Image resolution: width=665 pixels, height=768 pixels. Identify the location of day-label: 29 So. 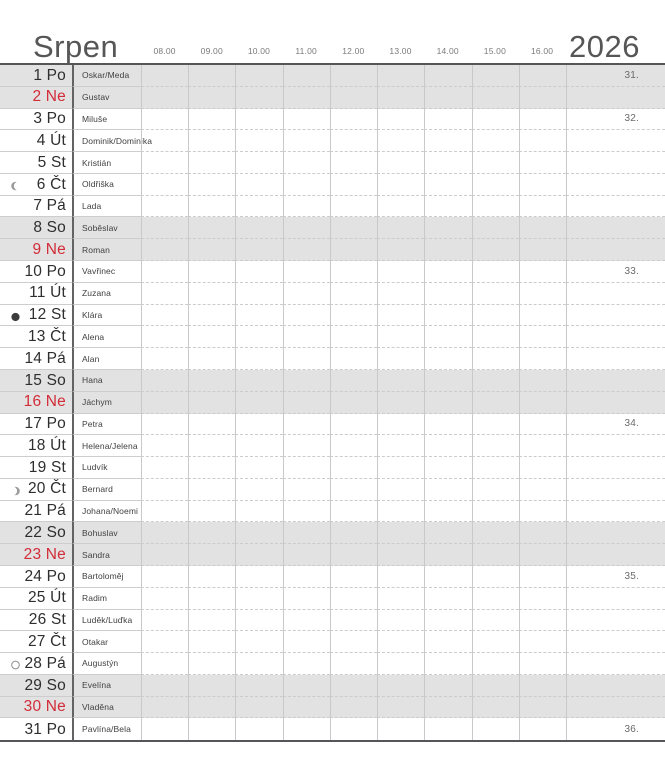
(45, 685).